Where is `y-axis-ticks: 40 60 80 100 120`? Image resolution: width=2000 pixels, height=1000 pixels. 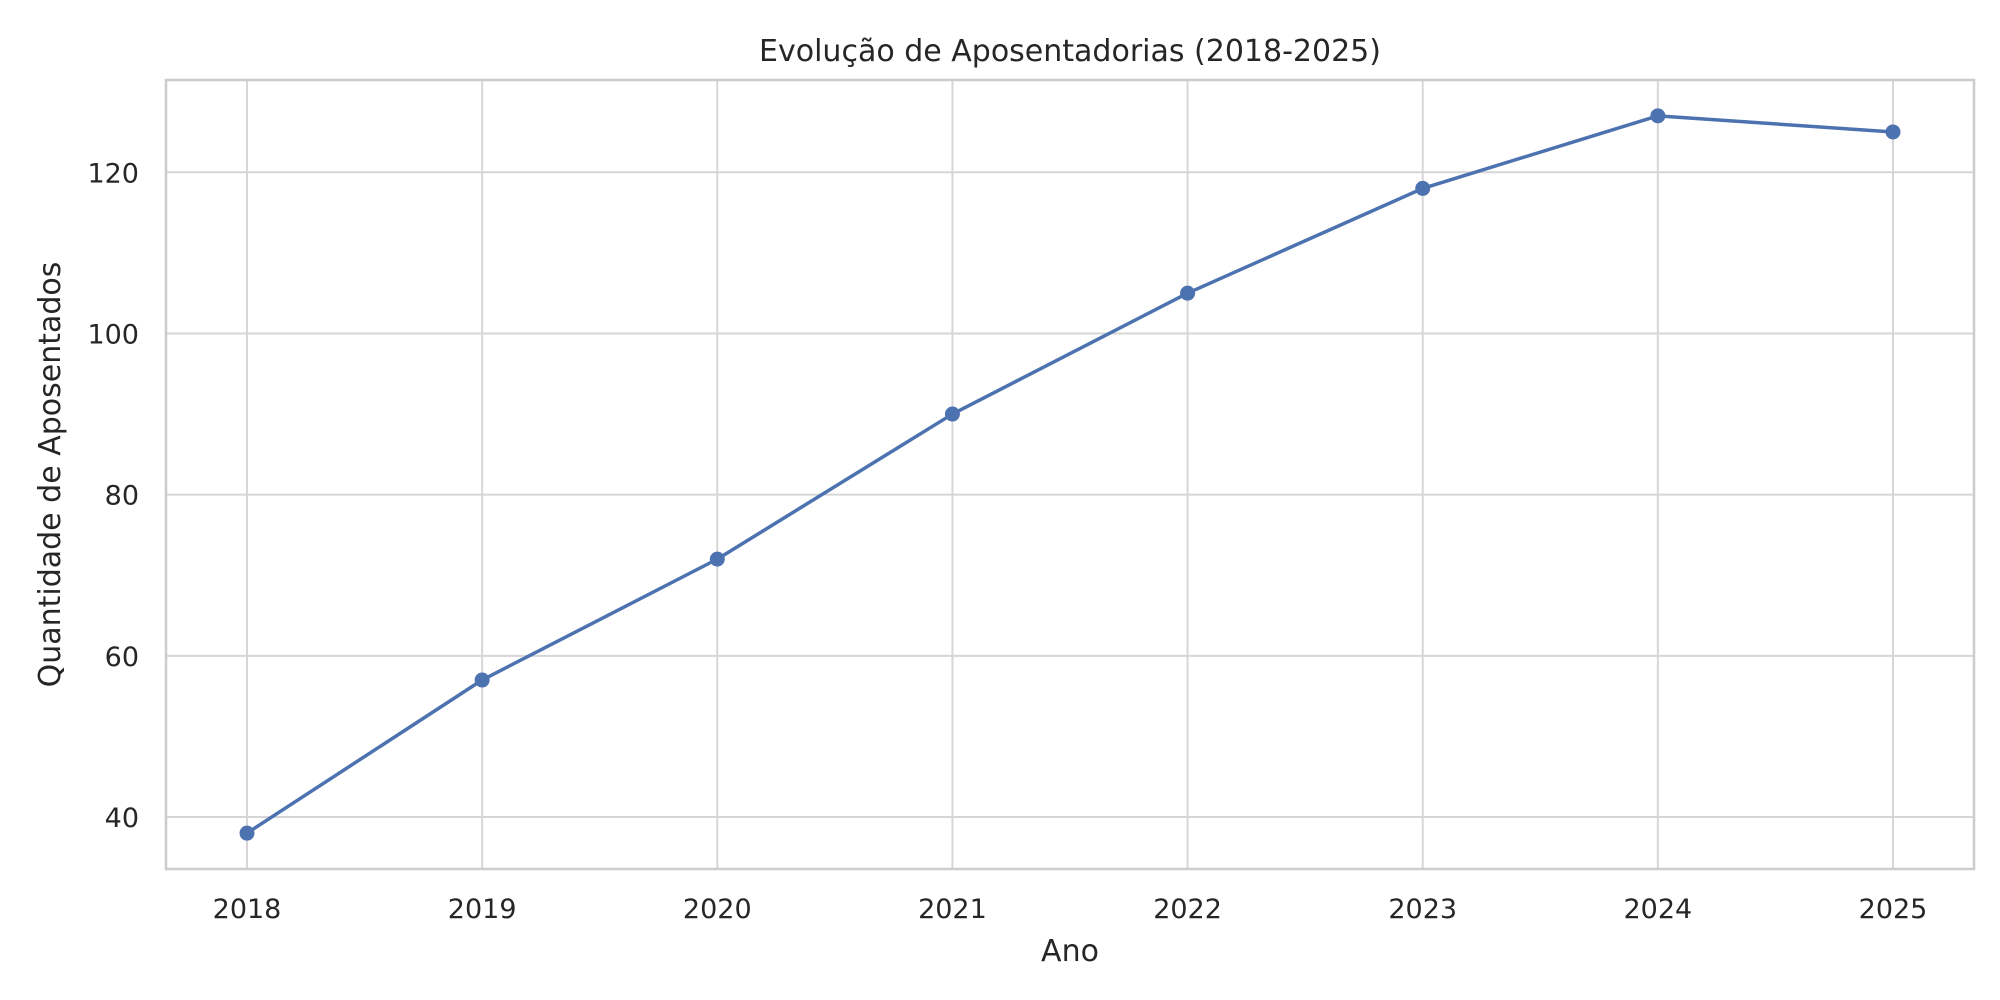 y-axis-ticks: 40 60 80 100 120 is located at coordinates (113, 496).